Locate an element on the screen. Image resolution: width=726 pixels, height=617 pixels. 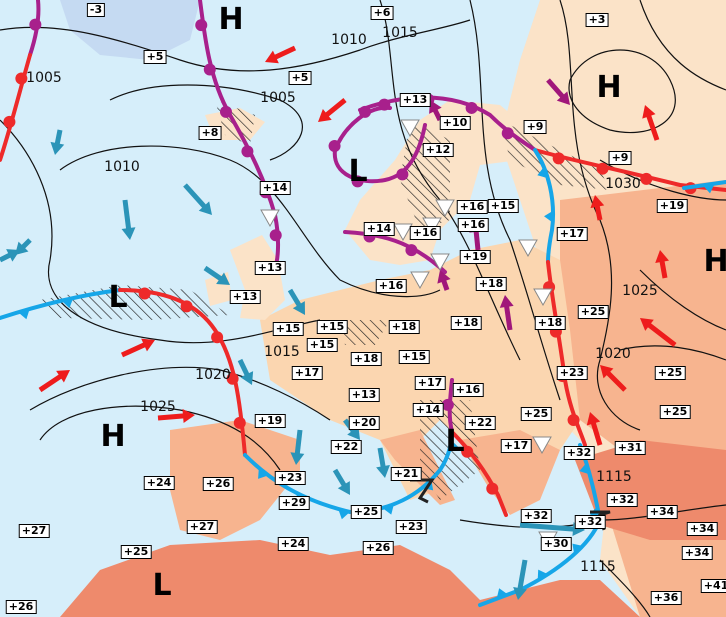
isobar-label: 1115 is located at coordinates (598, 567).